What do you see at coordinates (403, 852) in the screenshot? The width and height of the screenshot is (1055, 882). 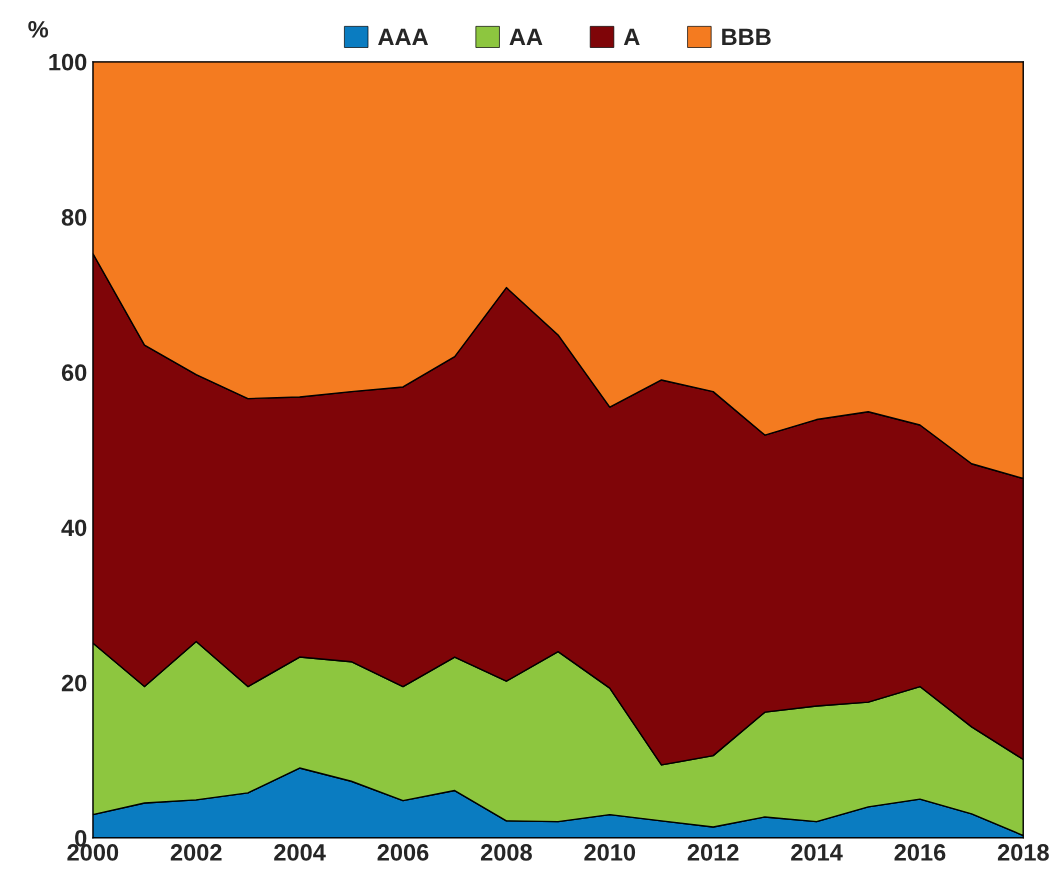 I see `x-tick-label: 2006` at bounding box center [403, 852].